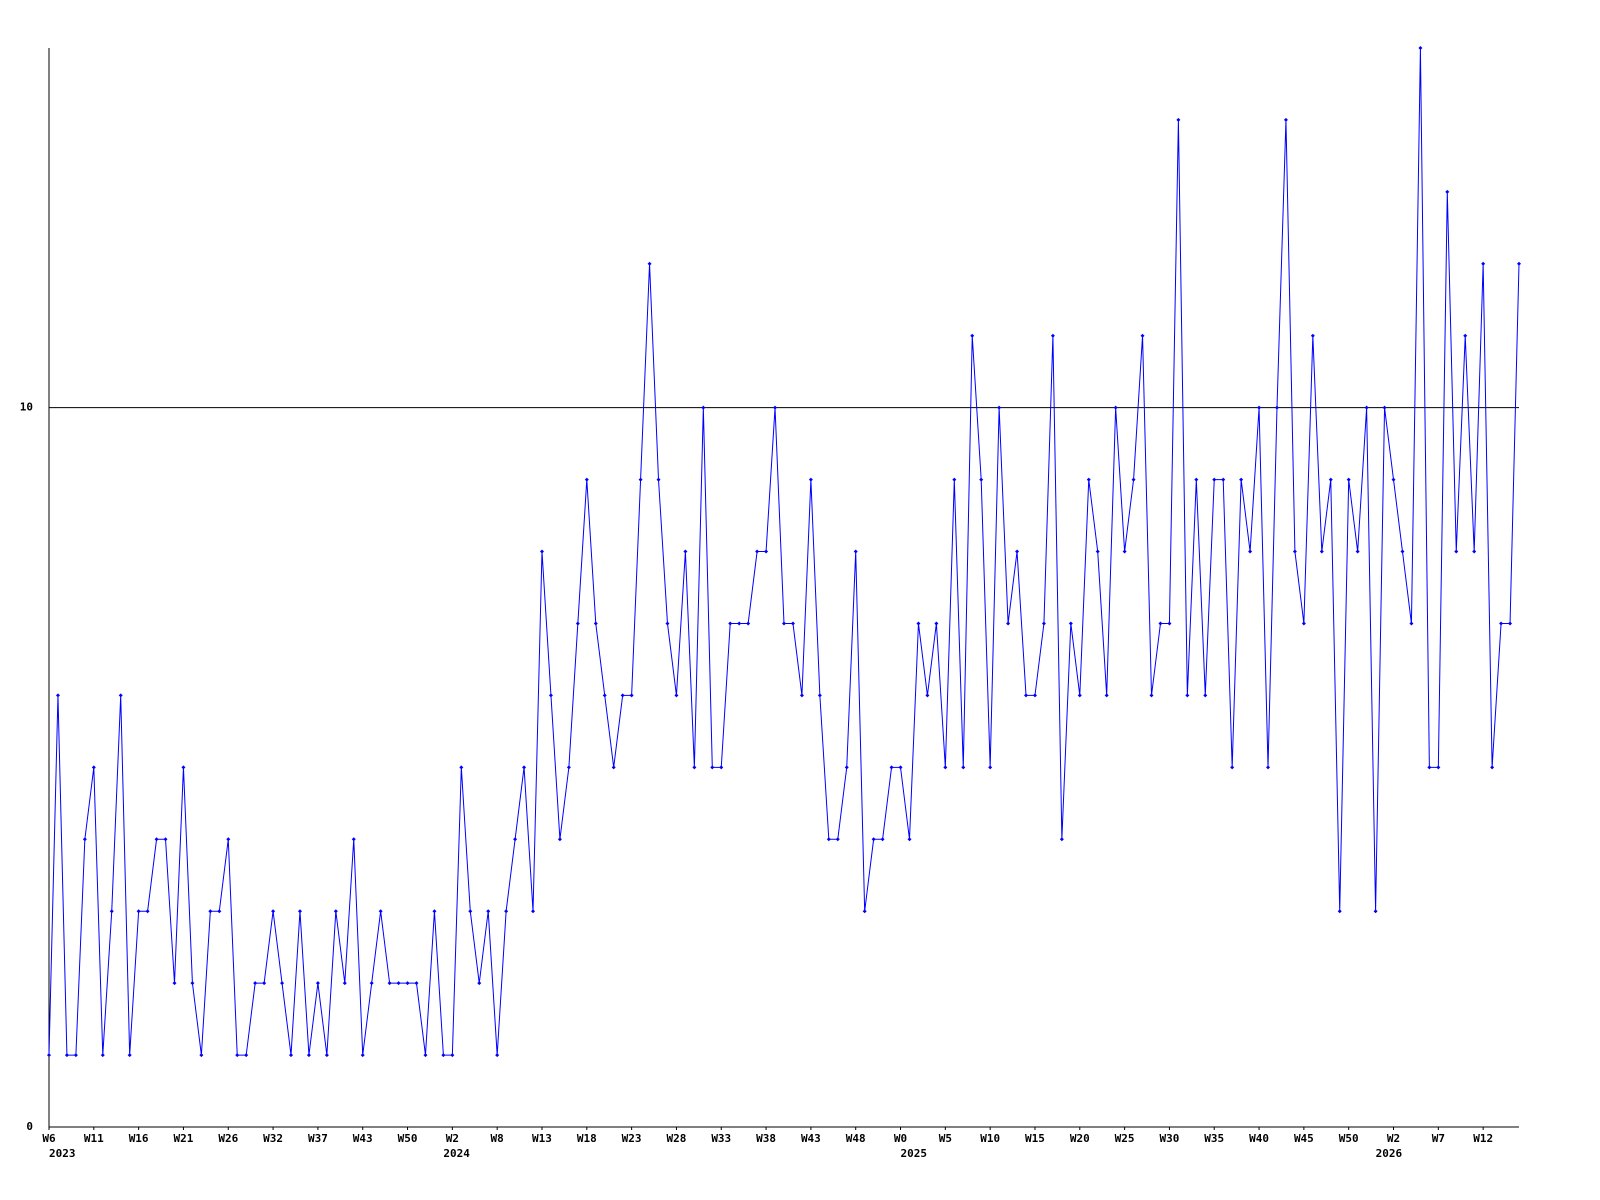  What do you see at coordinates (677, 1138) in the screenshot?
I see `x-tick-label: W28` at bounding box center [677, 1138].